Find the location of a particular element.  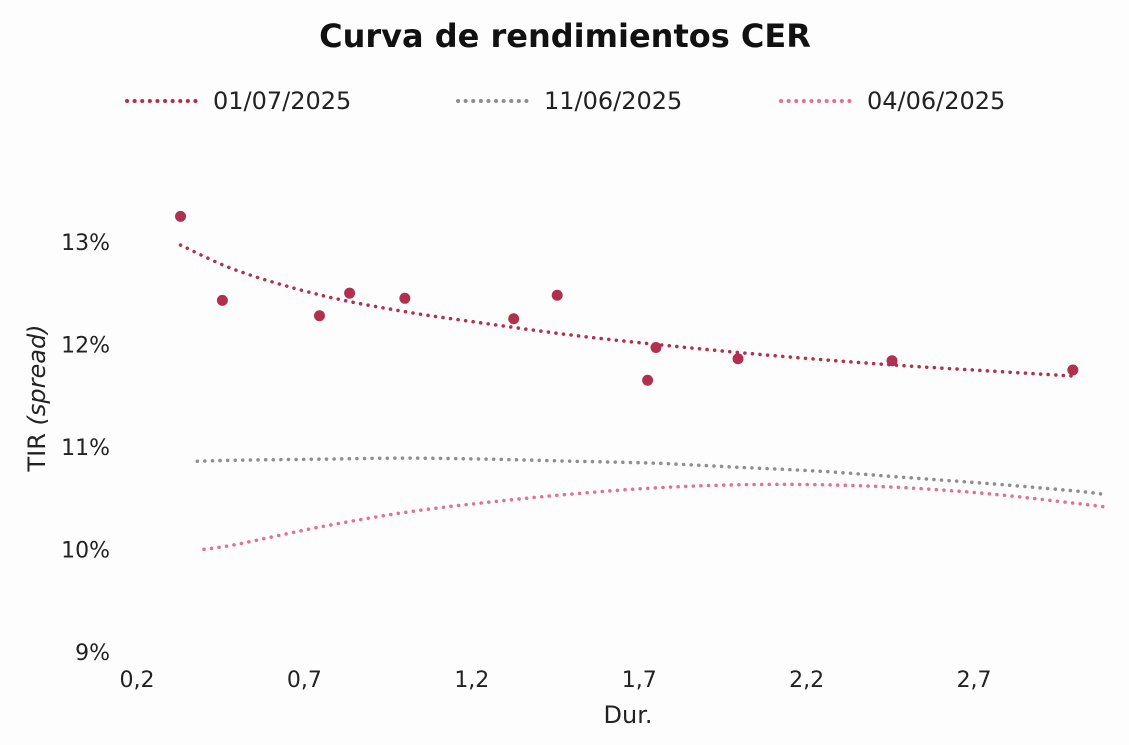

y-axis-label-main: TIR is located at coordinates (37, 449).